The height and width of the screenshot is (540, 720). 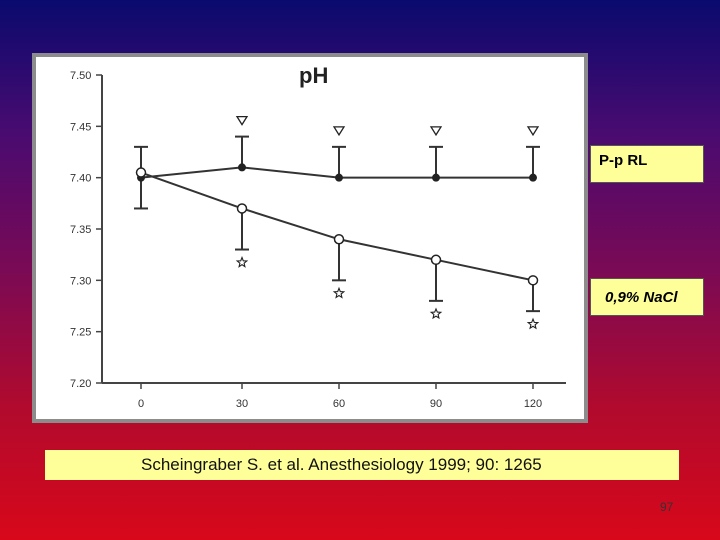 What do you see at coordinates (313, 75) in the screenshot?
I see `chart-title: pH` at bounding box center [313, 75].